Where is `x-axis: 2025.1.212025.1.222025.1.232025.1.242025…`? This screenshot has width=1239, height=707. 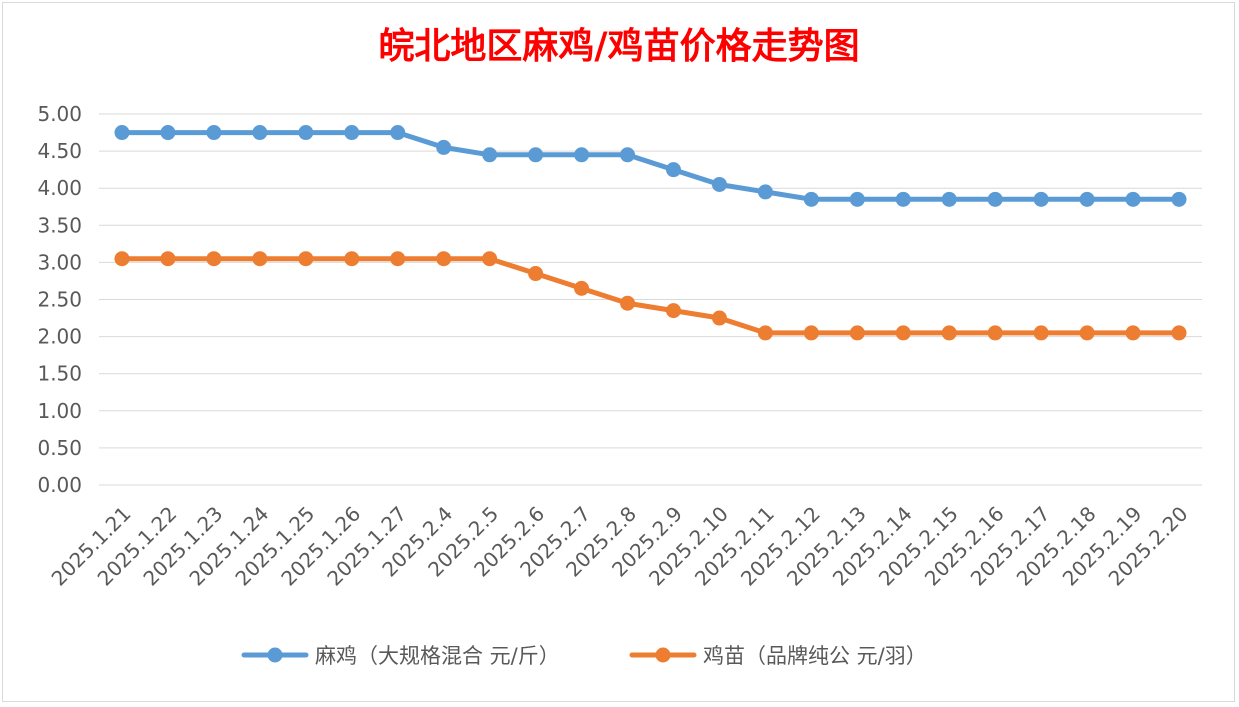
x-axis: 2025.1.212025.1.222025.1.232025.1.242025… is located at coordinates (620, 546).